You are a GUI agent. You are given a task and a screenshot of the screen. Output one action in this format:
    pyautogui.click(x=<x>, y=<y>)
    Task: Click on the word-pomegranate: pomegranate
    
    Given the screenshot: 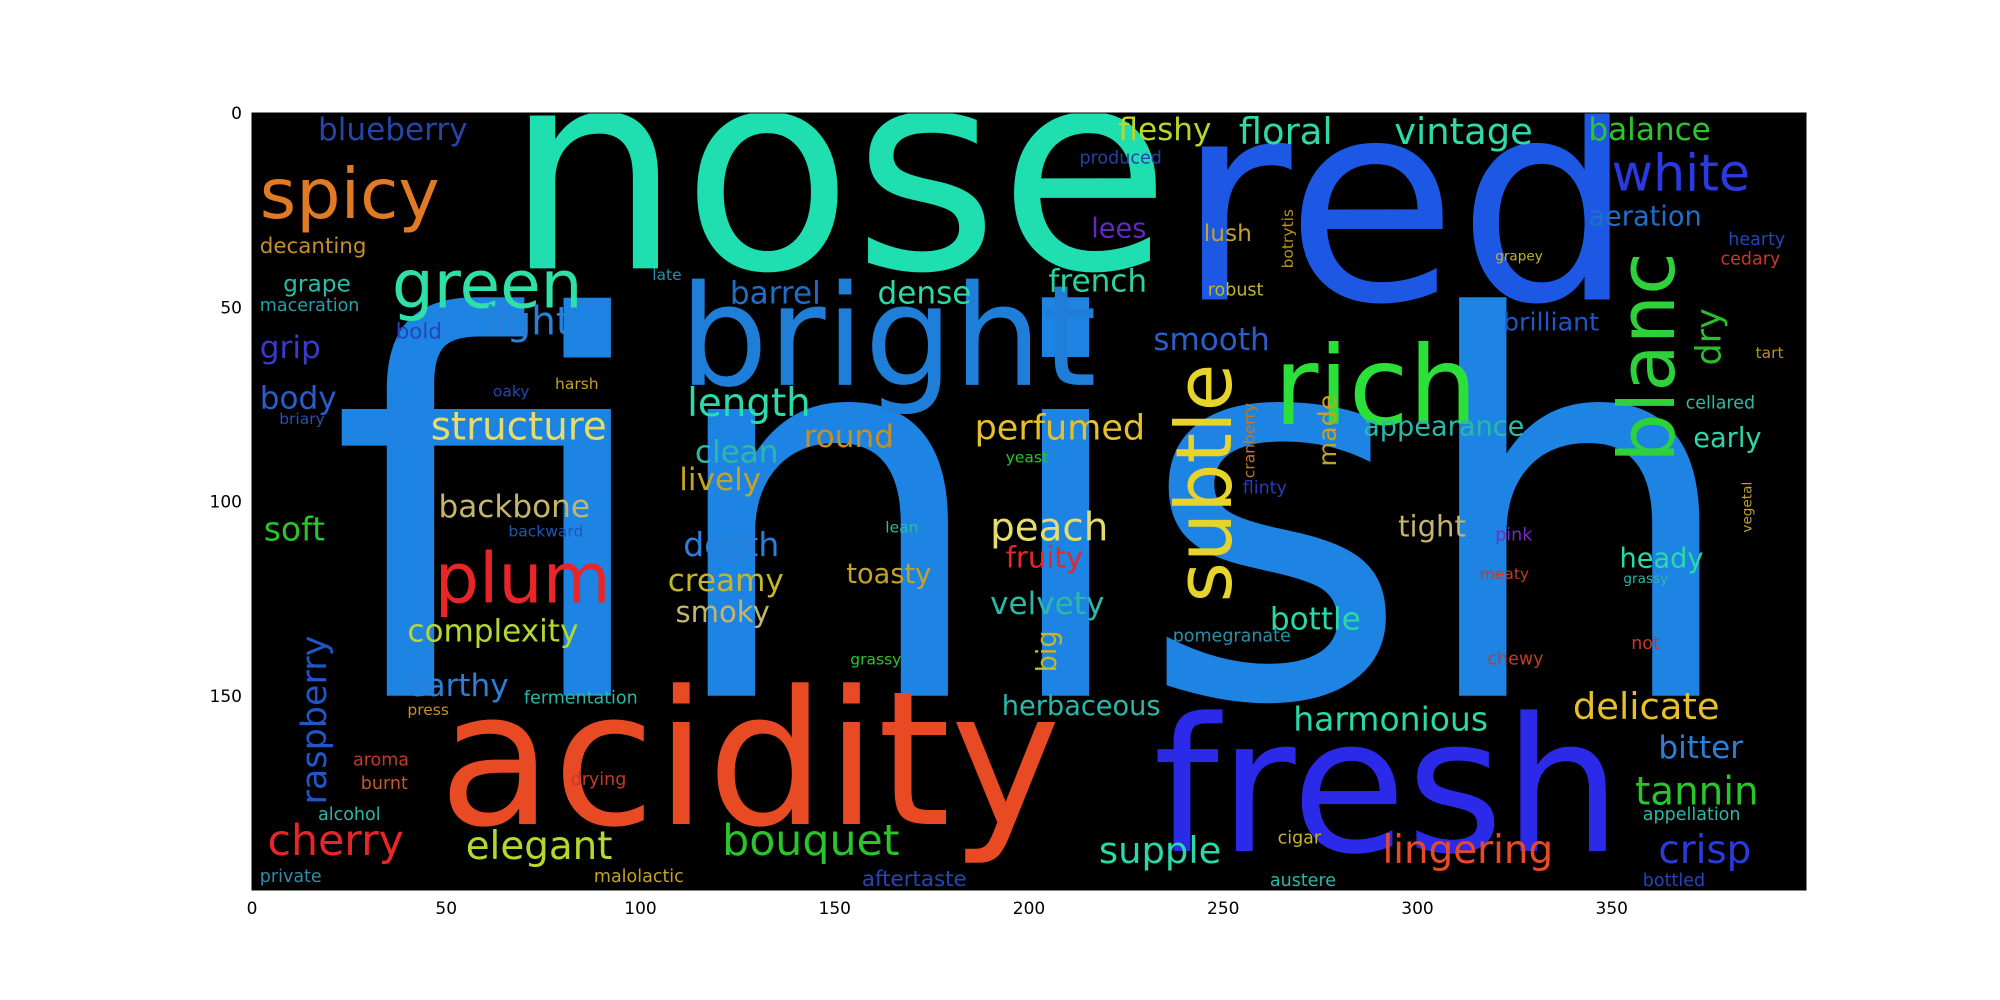 What is the action you would take?
    pyautogui.click(x=1232, y=636)
    